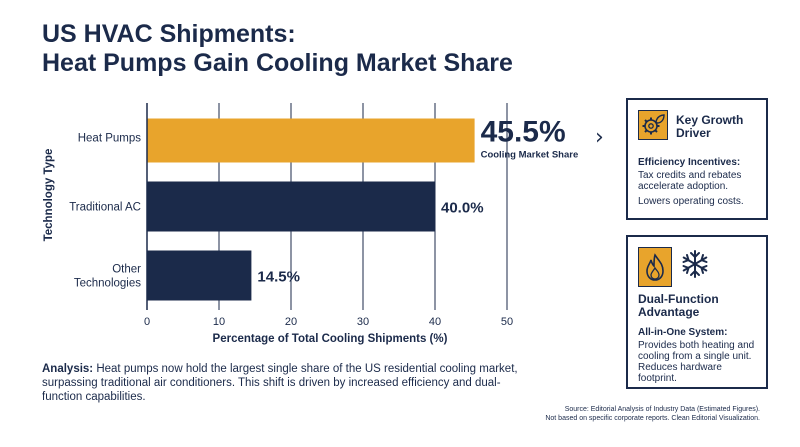  Describe the element at coordinates (291, 322) in the screenshot. I see `x-tick-label-2: 20` at that location.